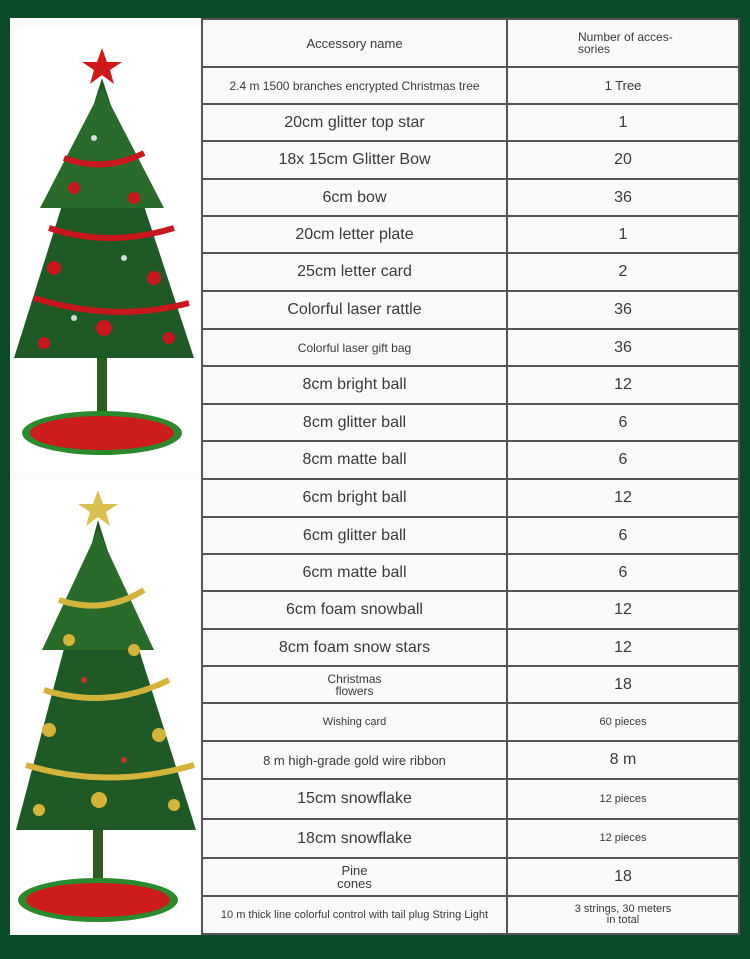 Image resolution: width=750 pixels, height=959 pixels. What do you see at coordinates (354, 760) in the screenshot?
I see `accessory-name: 8 m high-grade gold wire ribbon` at bounding box center [354, 760].